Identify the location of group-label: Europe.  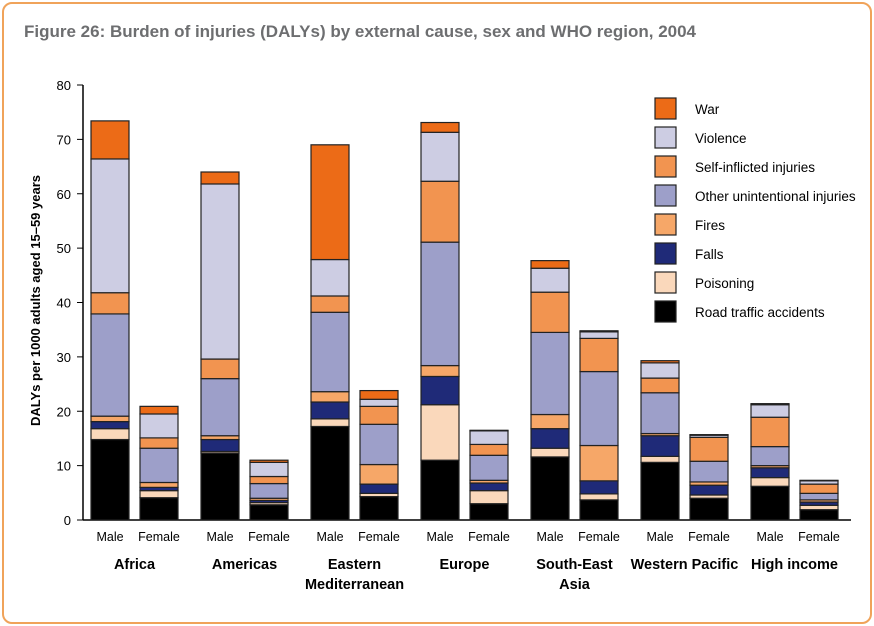
(465, 565).